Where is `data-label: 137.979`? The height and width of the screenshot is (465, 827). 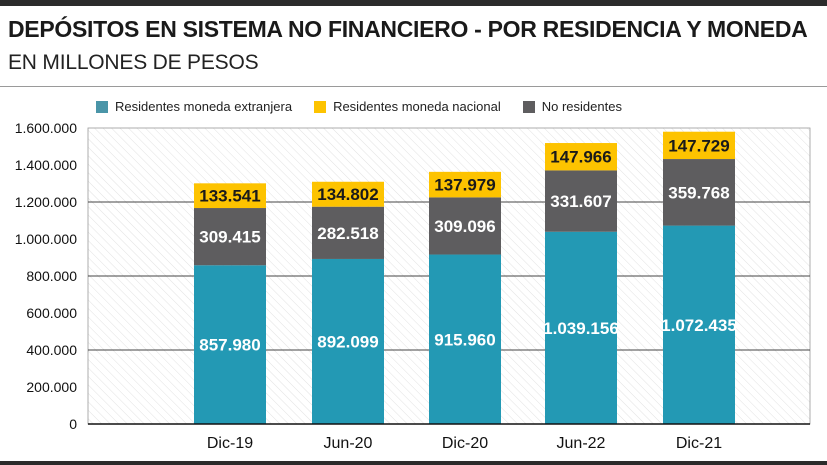
data-label: 137.979 is located at coordinates (464, 185).